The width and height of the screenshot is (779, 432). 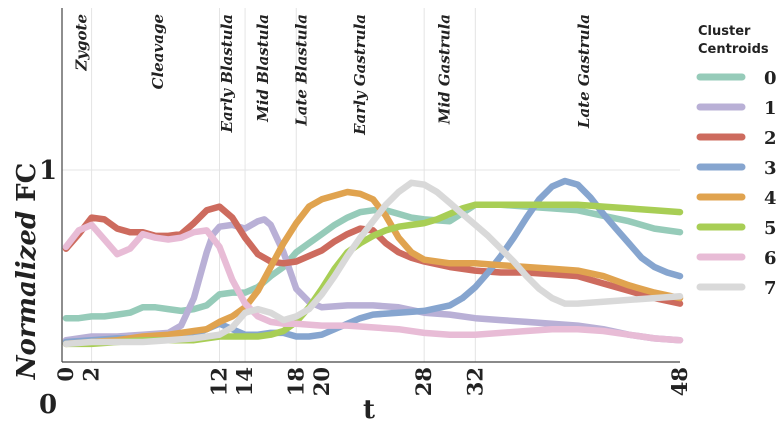 I want to click on x-tick-label: 20, so click(x=321, y=381).